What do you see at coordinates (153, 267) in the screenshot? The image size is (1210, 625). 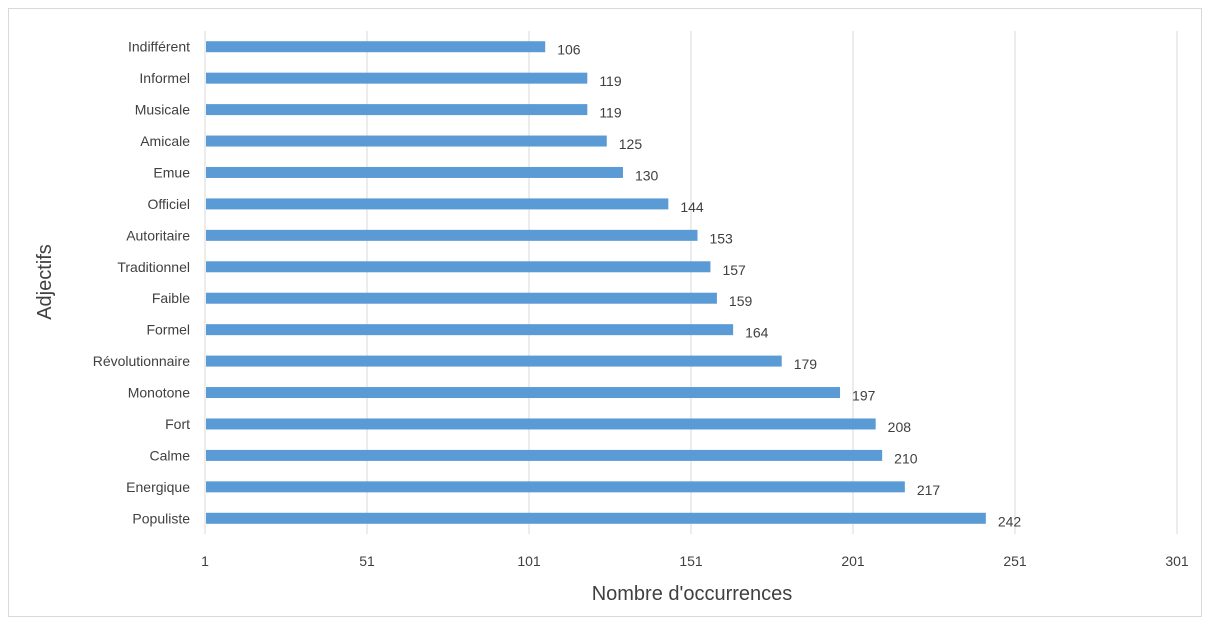 I see `category-label: Traditionnel` at bounding box center [153, 267].